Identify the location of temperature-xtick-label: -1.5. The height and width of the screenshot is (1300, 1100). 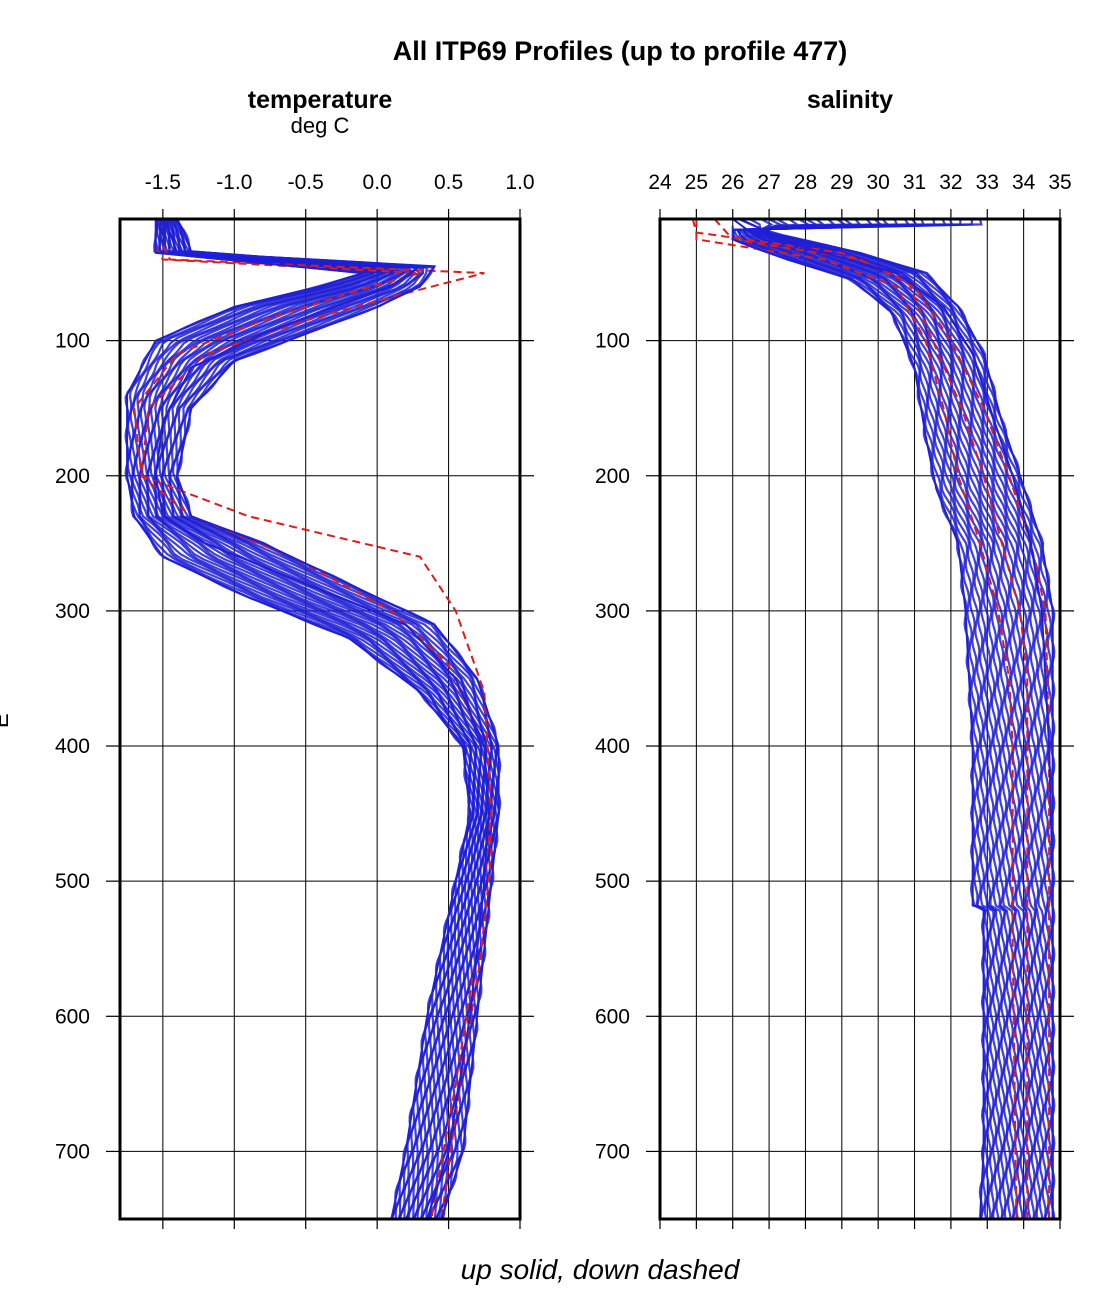
(163, 182).